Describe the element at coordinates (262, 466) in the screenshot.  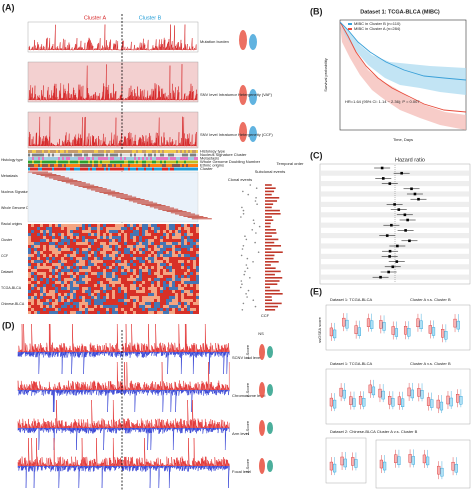
I see `violin` at that location.